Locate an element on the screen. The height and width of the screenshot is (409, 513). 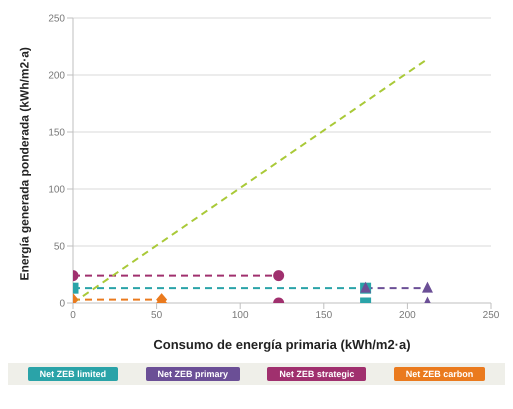
text: Net ZEB limited is located at coordinates (73, 374).